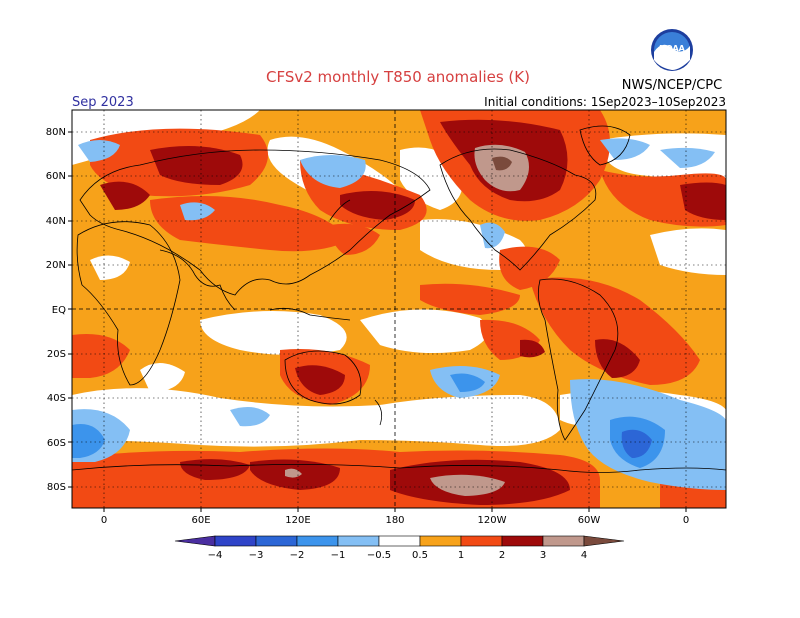 Image resolution: width=800 pixels, height=618 pixels. Describe the element at coordinates (70, 309) in the screenshot. I see `latitude-axis` at that location.